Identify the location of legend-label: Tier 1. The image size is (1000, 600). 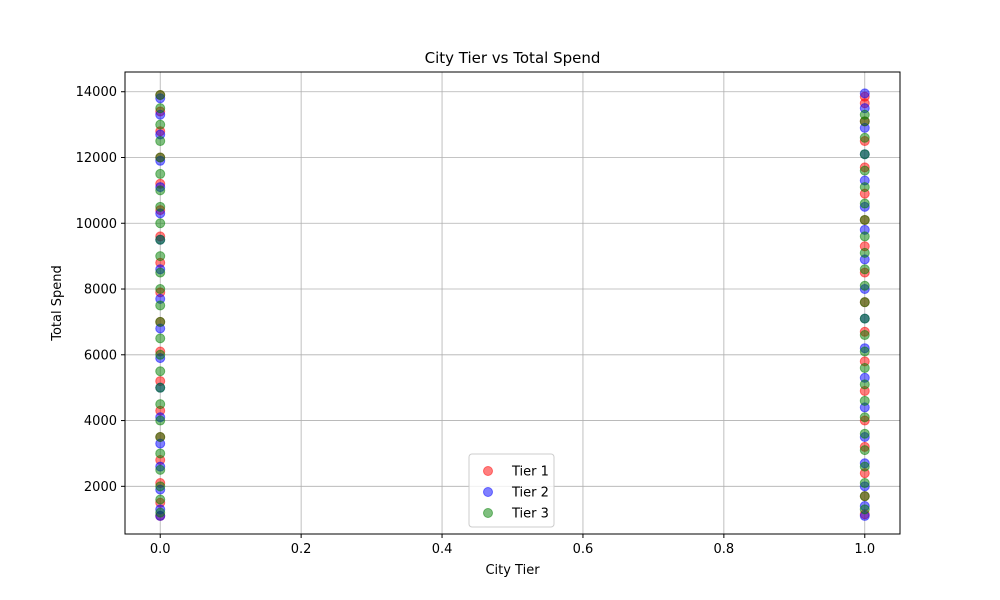
(530, 472).